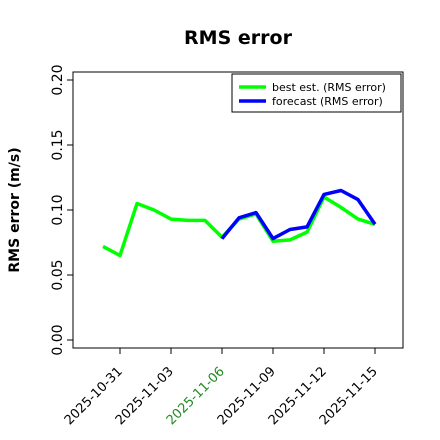 Image resolution: width=440 pixels, height=440 pixels. What do you see at coordinates (58, 339) in the screenshot?
I see `y-tick-label: 0.00` at bounding box center [58, 339].